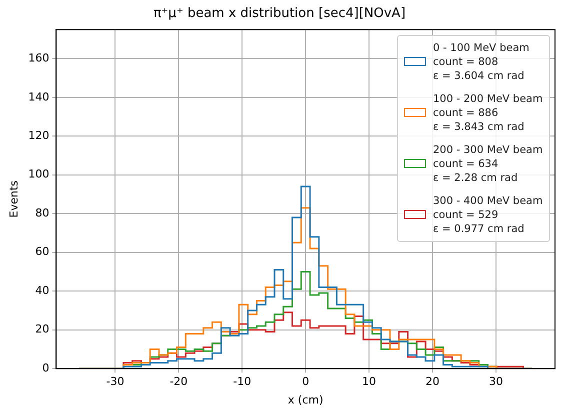 This screenshot has height=413, width=561. I want to click on x-tick-label: -10, so click(242, 381).